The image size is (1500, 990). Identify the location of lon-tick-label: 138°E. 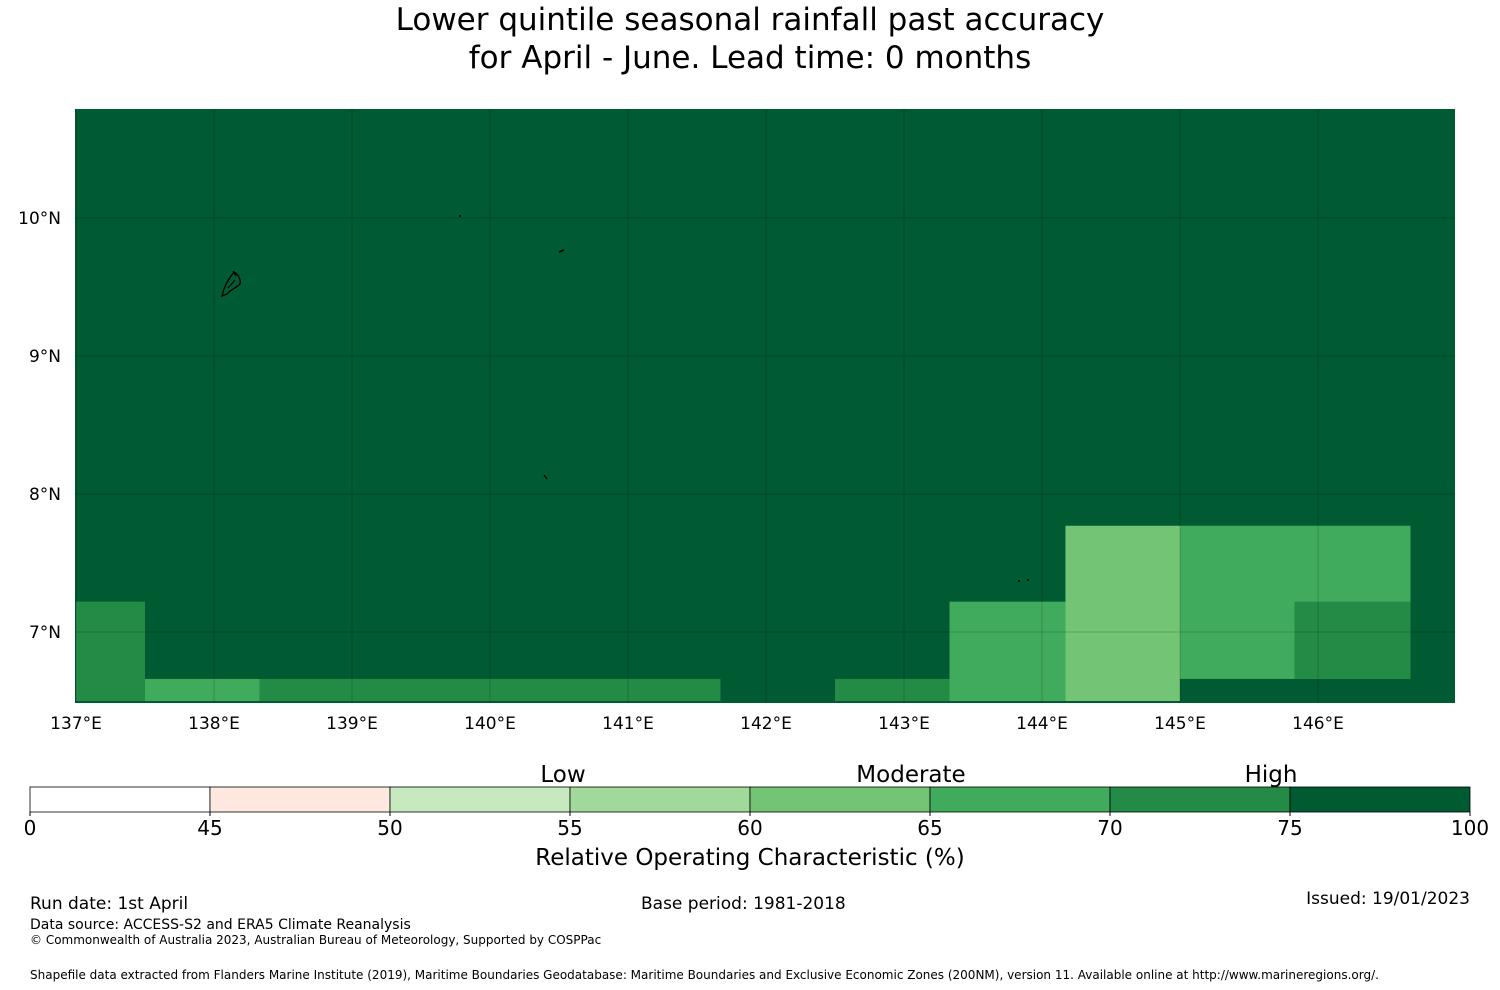
(214, 724).